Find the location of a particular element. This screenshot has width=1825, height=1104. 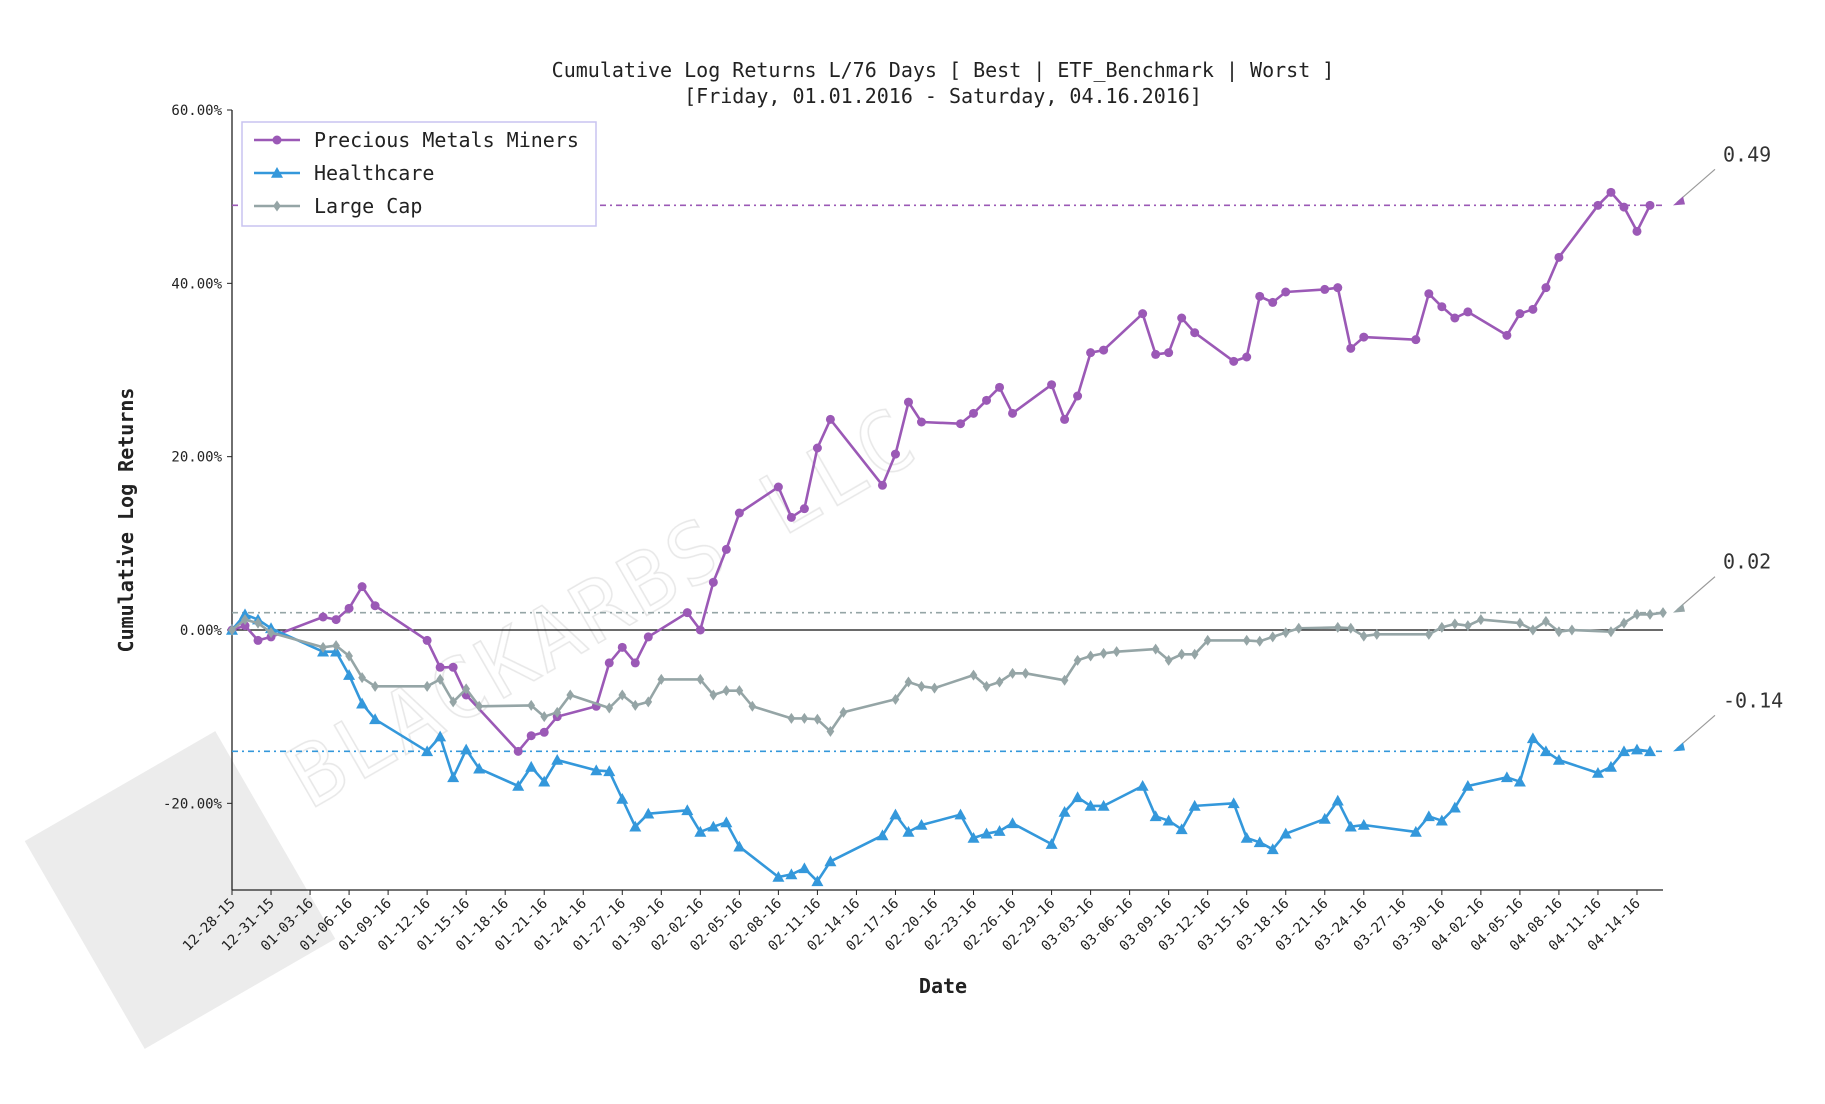

legend-box is located at coordinates (419, 174).